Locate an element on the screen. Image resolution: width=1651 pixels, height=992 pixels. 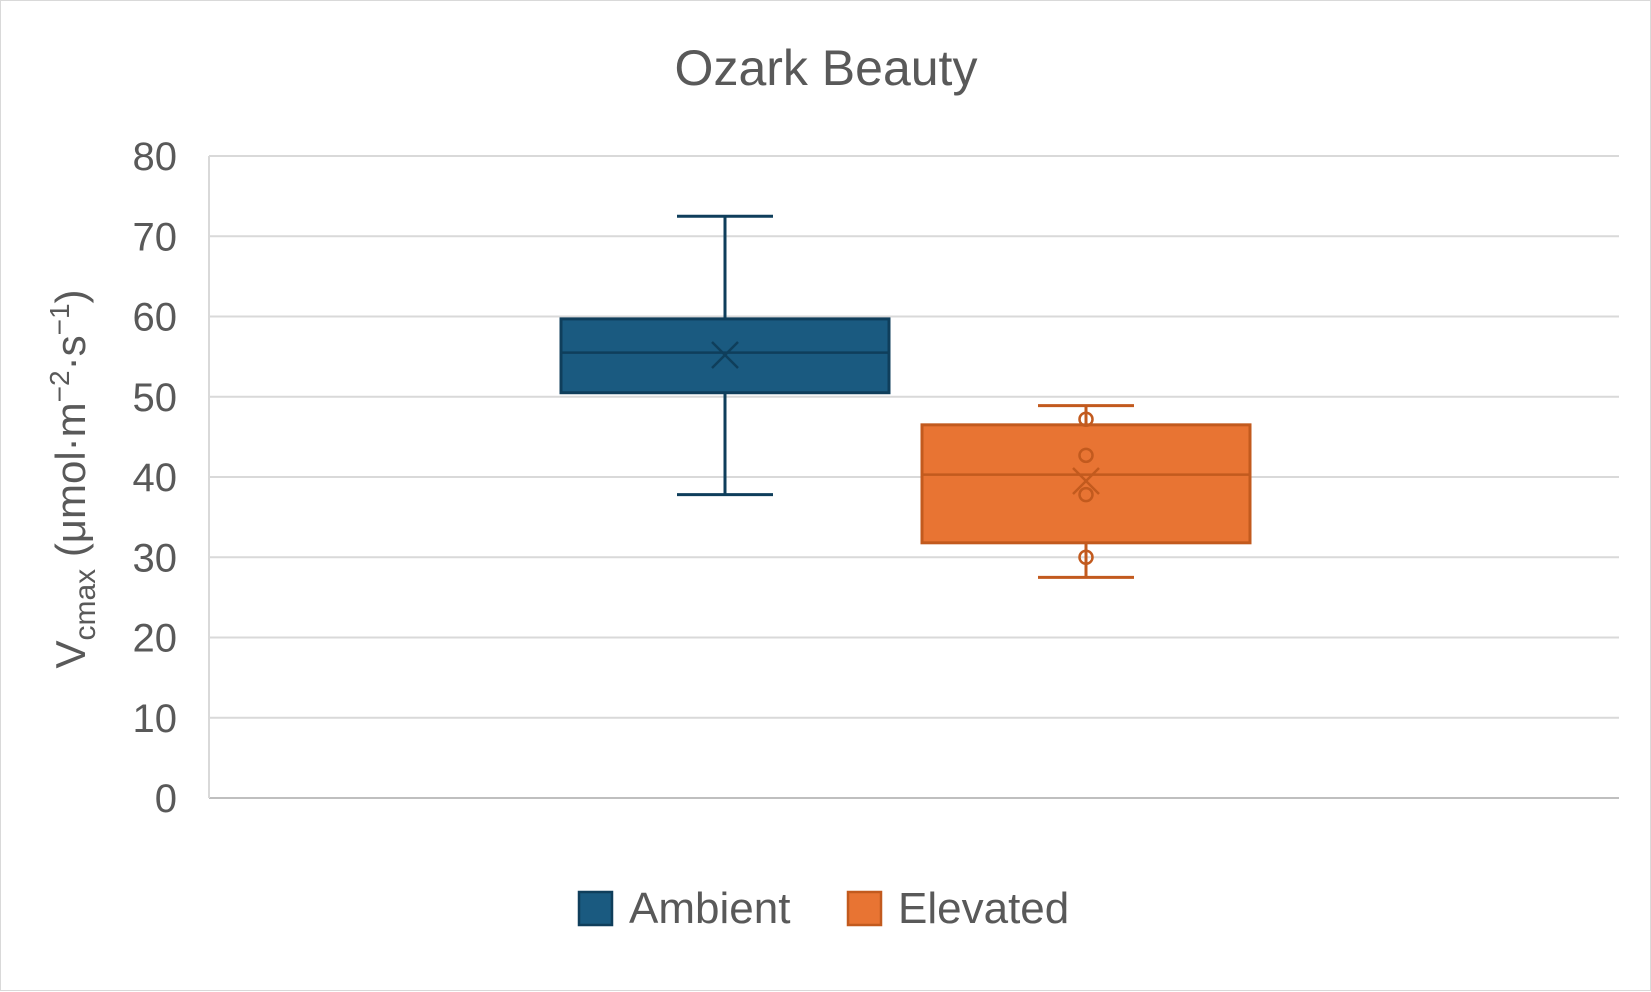
y-label-subscript: cmax is located at coordinates (85, 605).